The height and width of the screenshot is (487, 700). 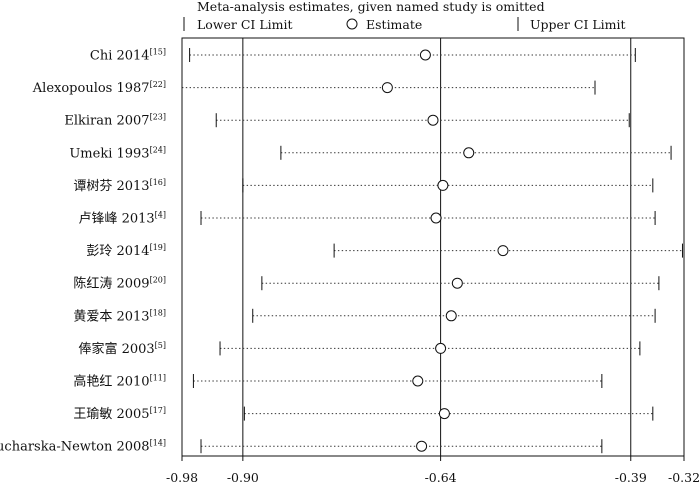 I want to click on x-tick-label: -0.90, so click(x=243, y=477).